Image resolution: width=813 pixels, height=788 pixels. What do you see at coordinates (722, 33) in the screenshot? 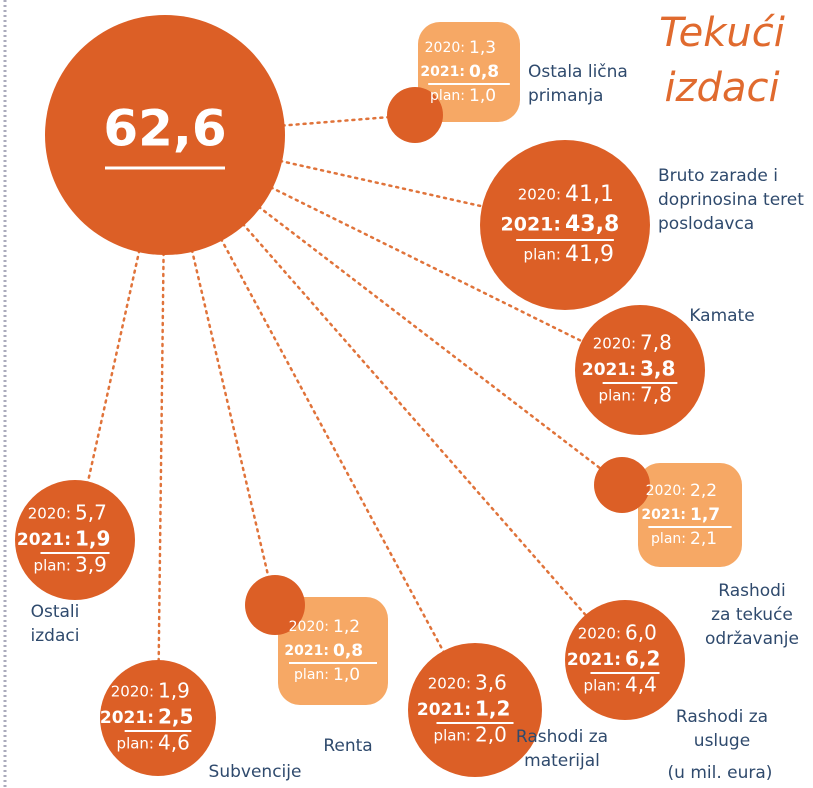
I see `title-line: Tekući` at bounding box center [722, 33].